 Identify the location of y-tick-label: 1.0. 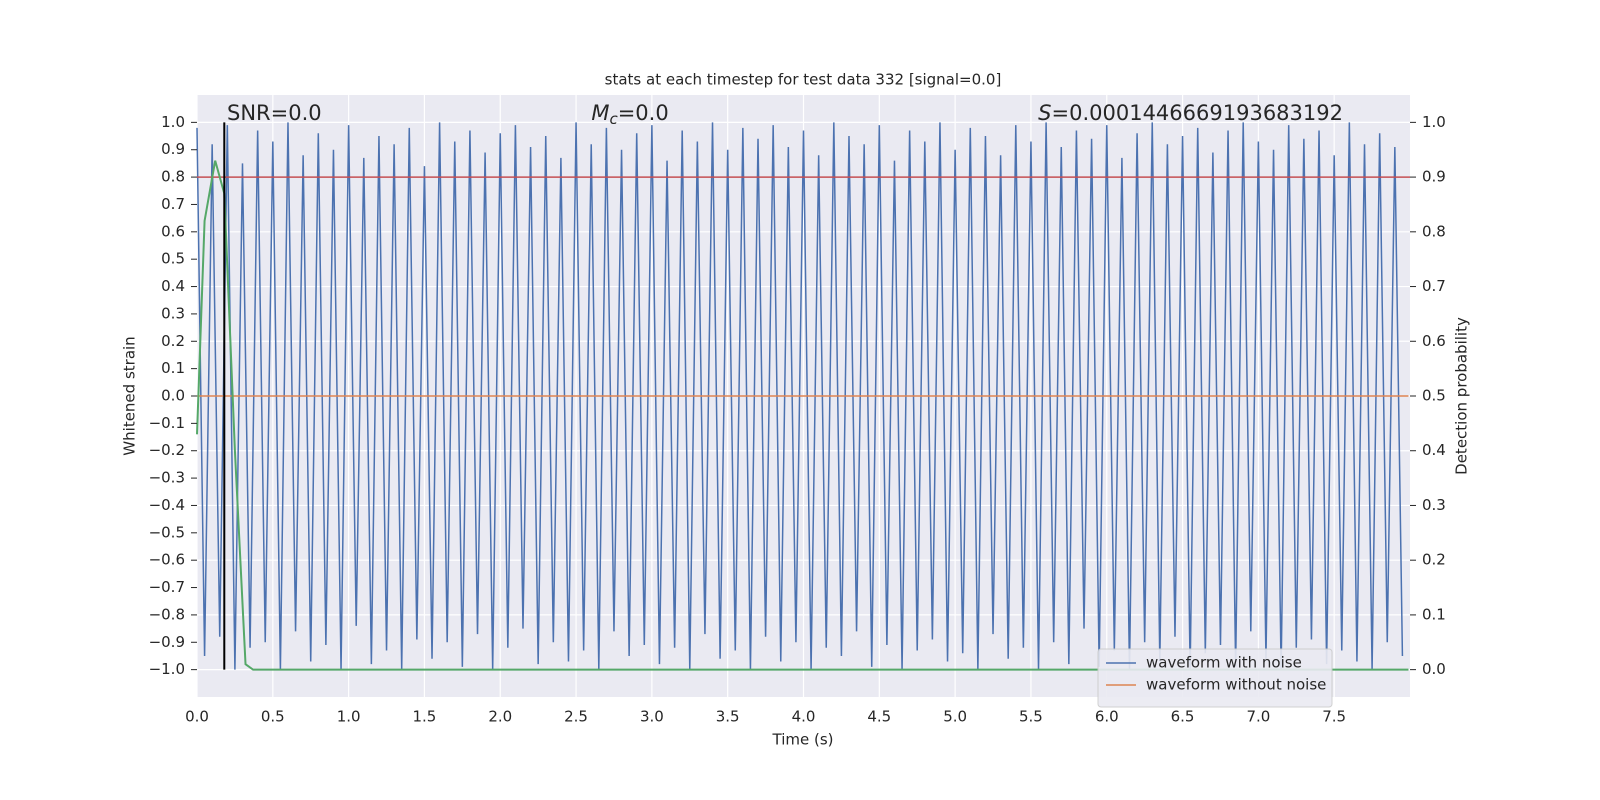
(173, 122).